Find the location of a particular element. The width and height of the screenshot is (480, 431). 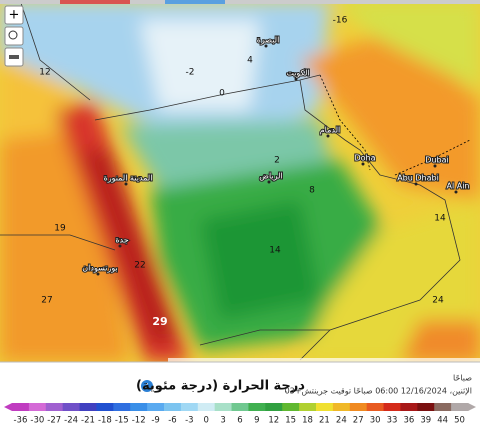

scale-tick-label: -6 is located at coordinates (172, 421).